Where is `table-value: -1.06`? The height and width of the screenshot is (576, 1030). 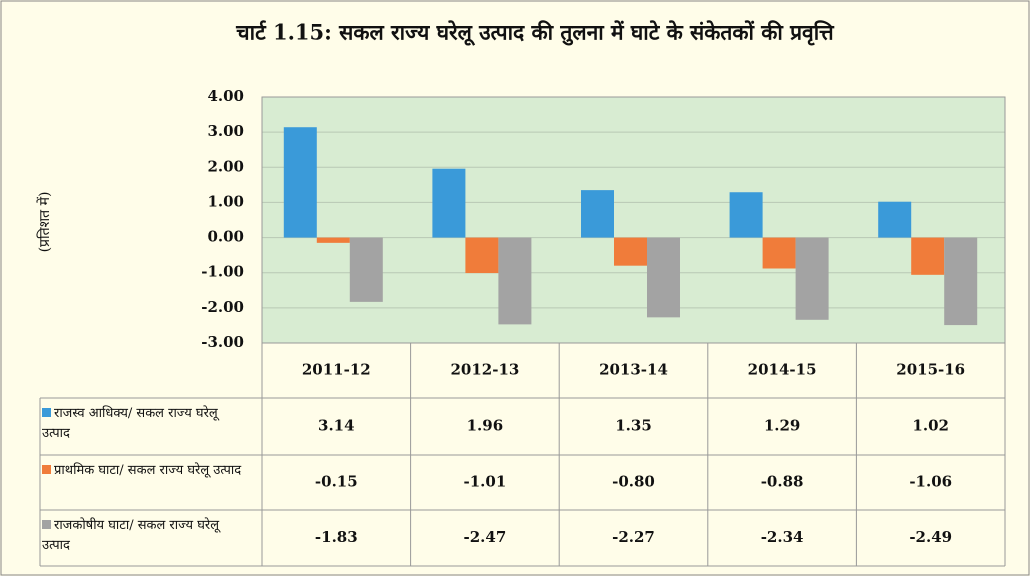
table-value: -1.06 is located at coordinates (930, 482).